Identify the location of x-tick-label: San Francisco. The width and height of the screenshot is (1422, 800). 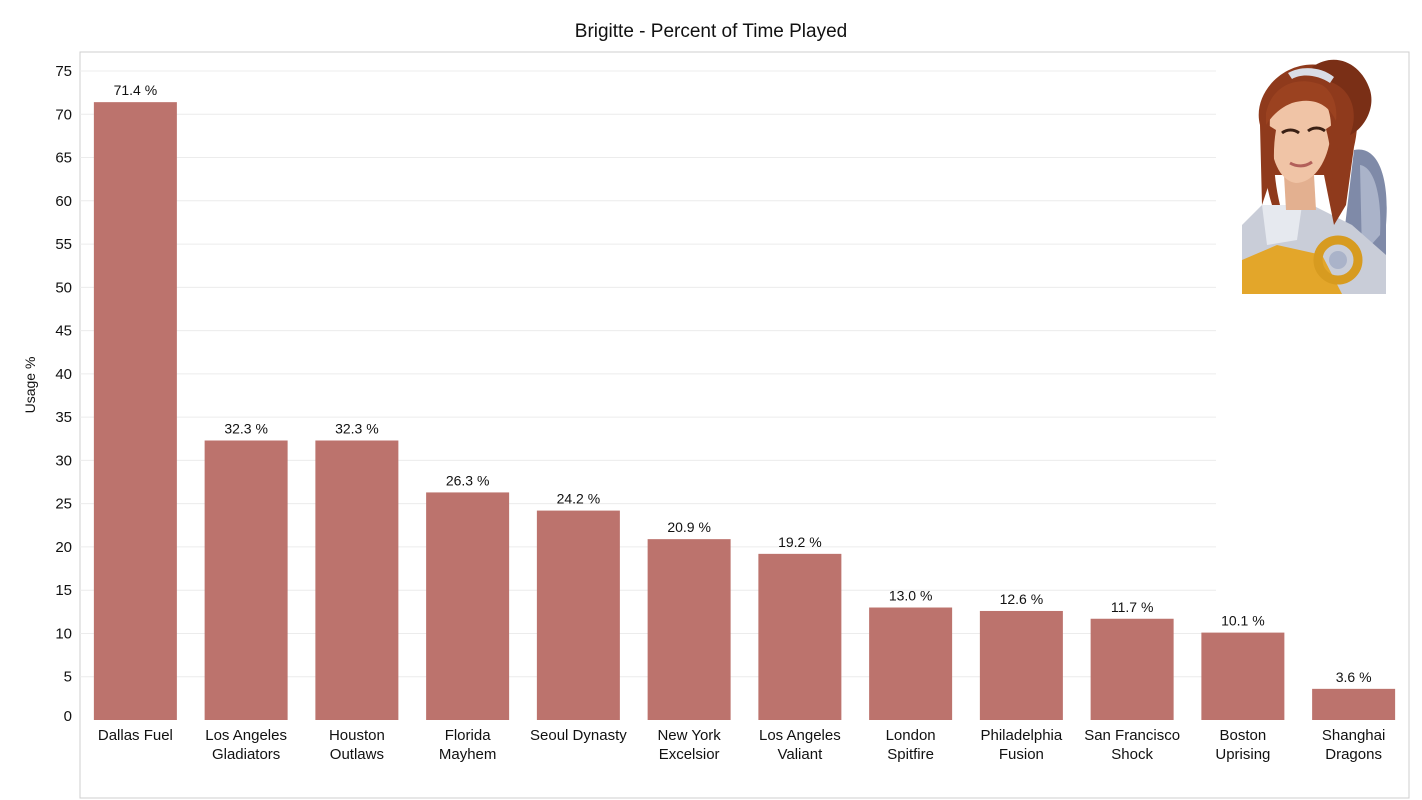
(1132, 735).